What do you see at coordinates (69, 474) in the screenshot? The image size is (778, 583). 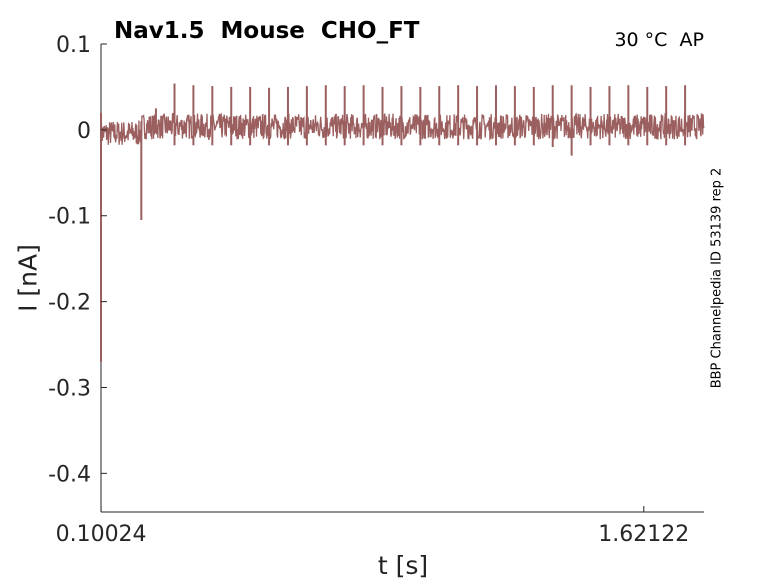 I see `y-tick-label: -0.4` at bounding box center [69, 474].